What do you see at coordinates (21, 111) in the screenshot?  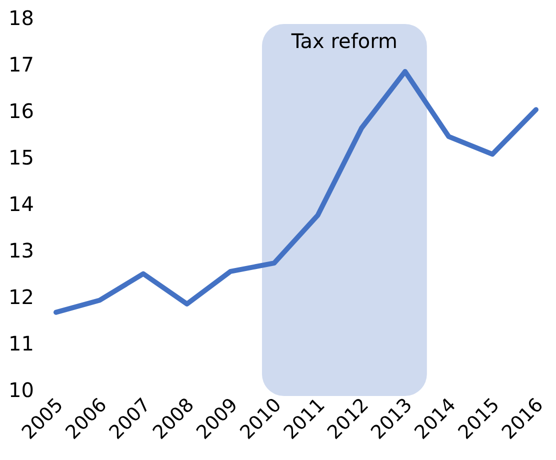 I see `y-tick-label: 16` at bounding box center [21, 111].